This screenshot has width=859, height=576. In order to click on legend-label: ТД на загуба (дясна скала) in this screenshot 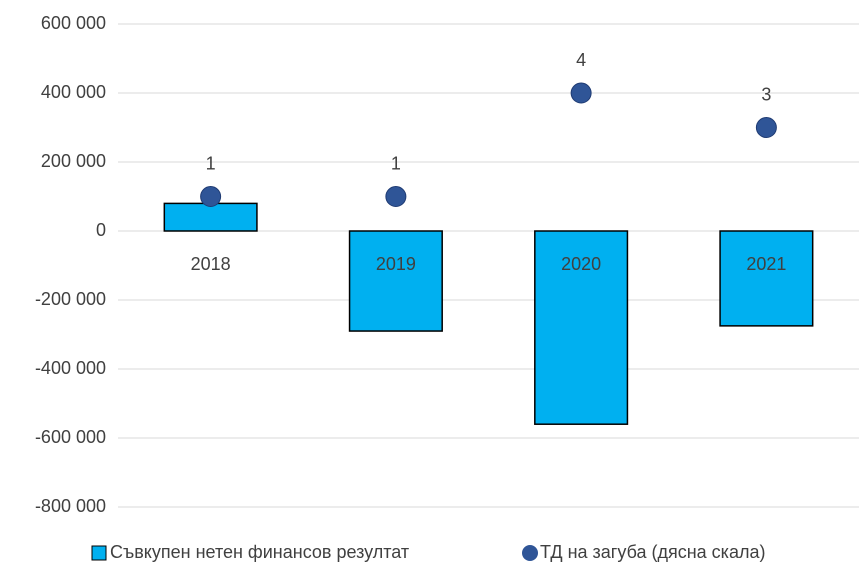, I will do `click(652, 552)`.